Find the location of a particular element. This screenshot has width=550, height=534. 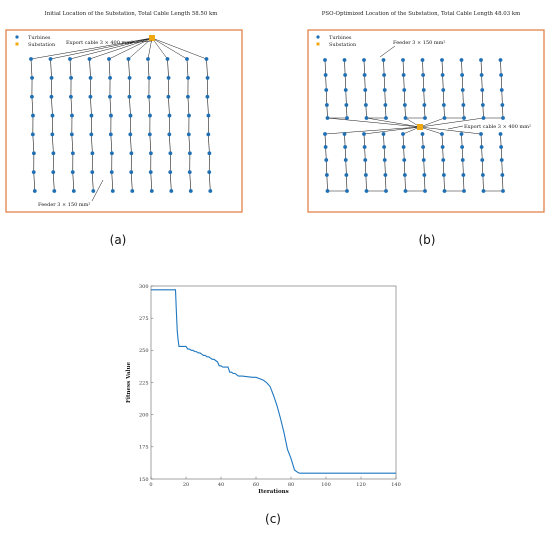

panel-a-frame is located at coordinates (124, 121).